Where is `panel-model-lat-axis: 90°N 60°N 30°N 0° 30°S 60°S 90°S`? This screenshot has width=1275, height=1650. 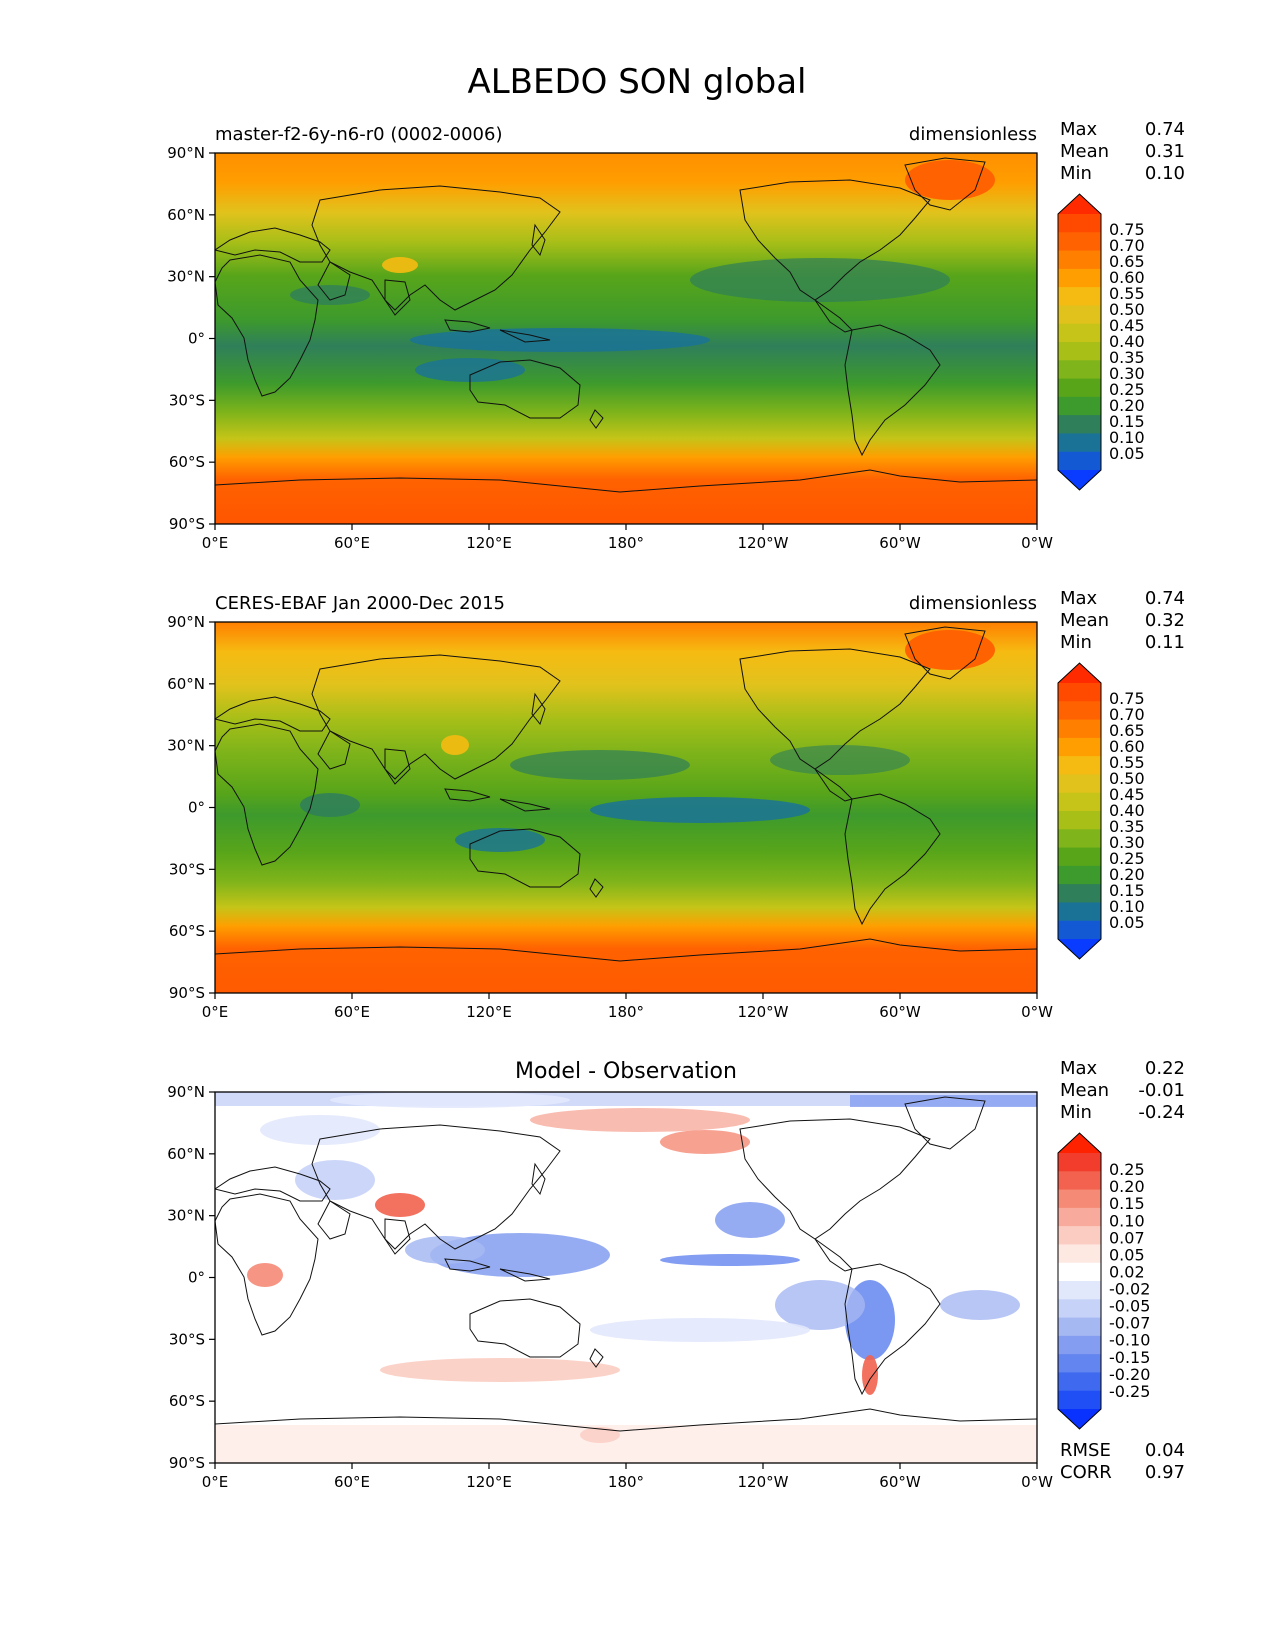 panel-model-lat-axis: 90°N 60°N 30°N 0° 30°S 60°S 90°S is located at coordinates (191, 338).